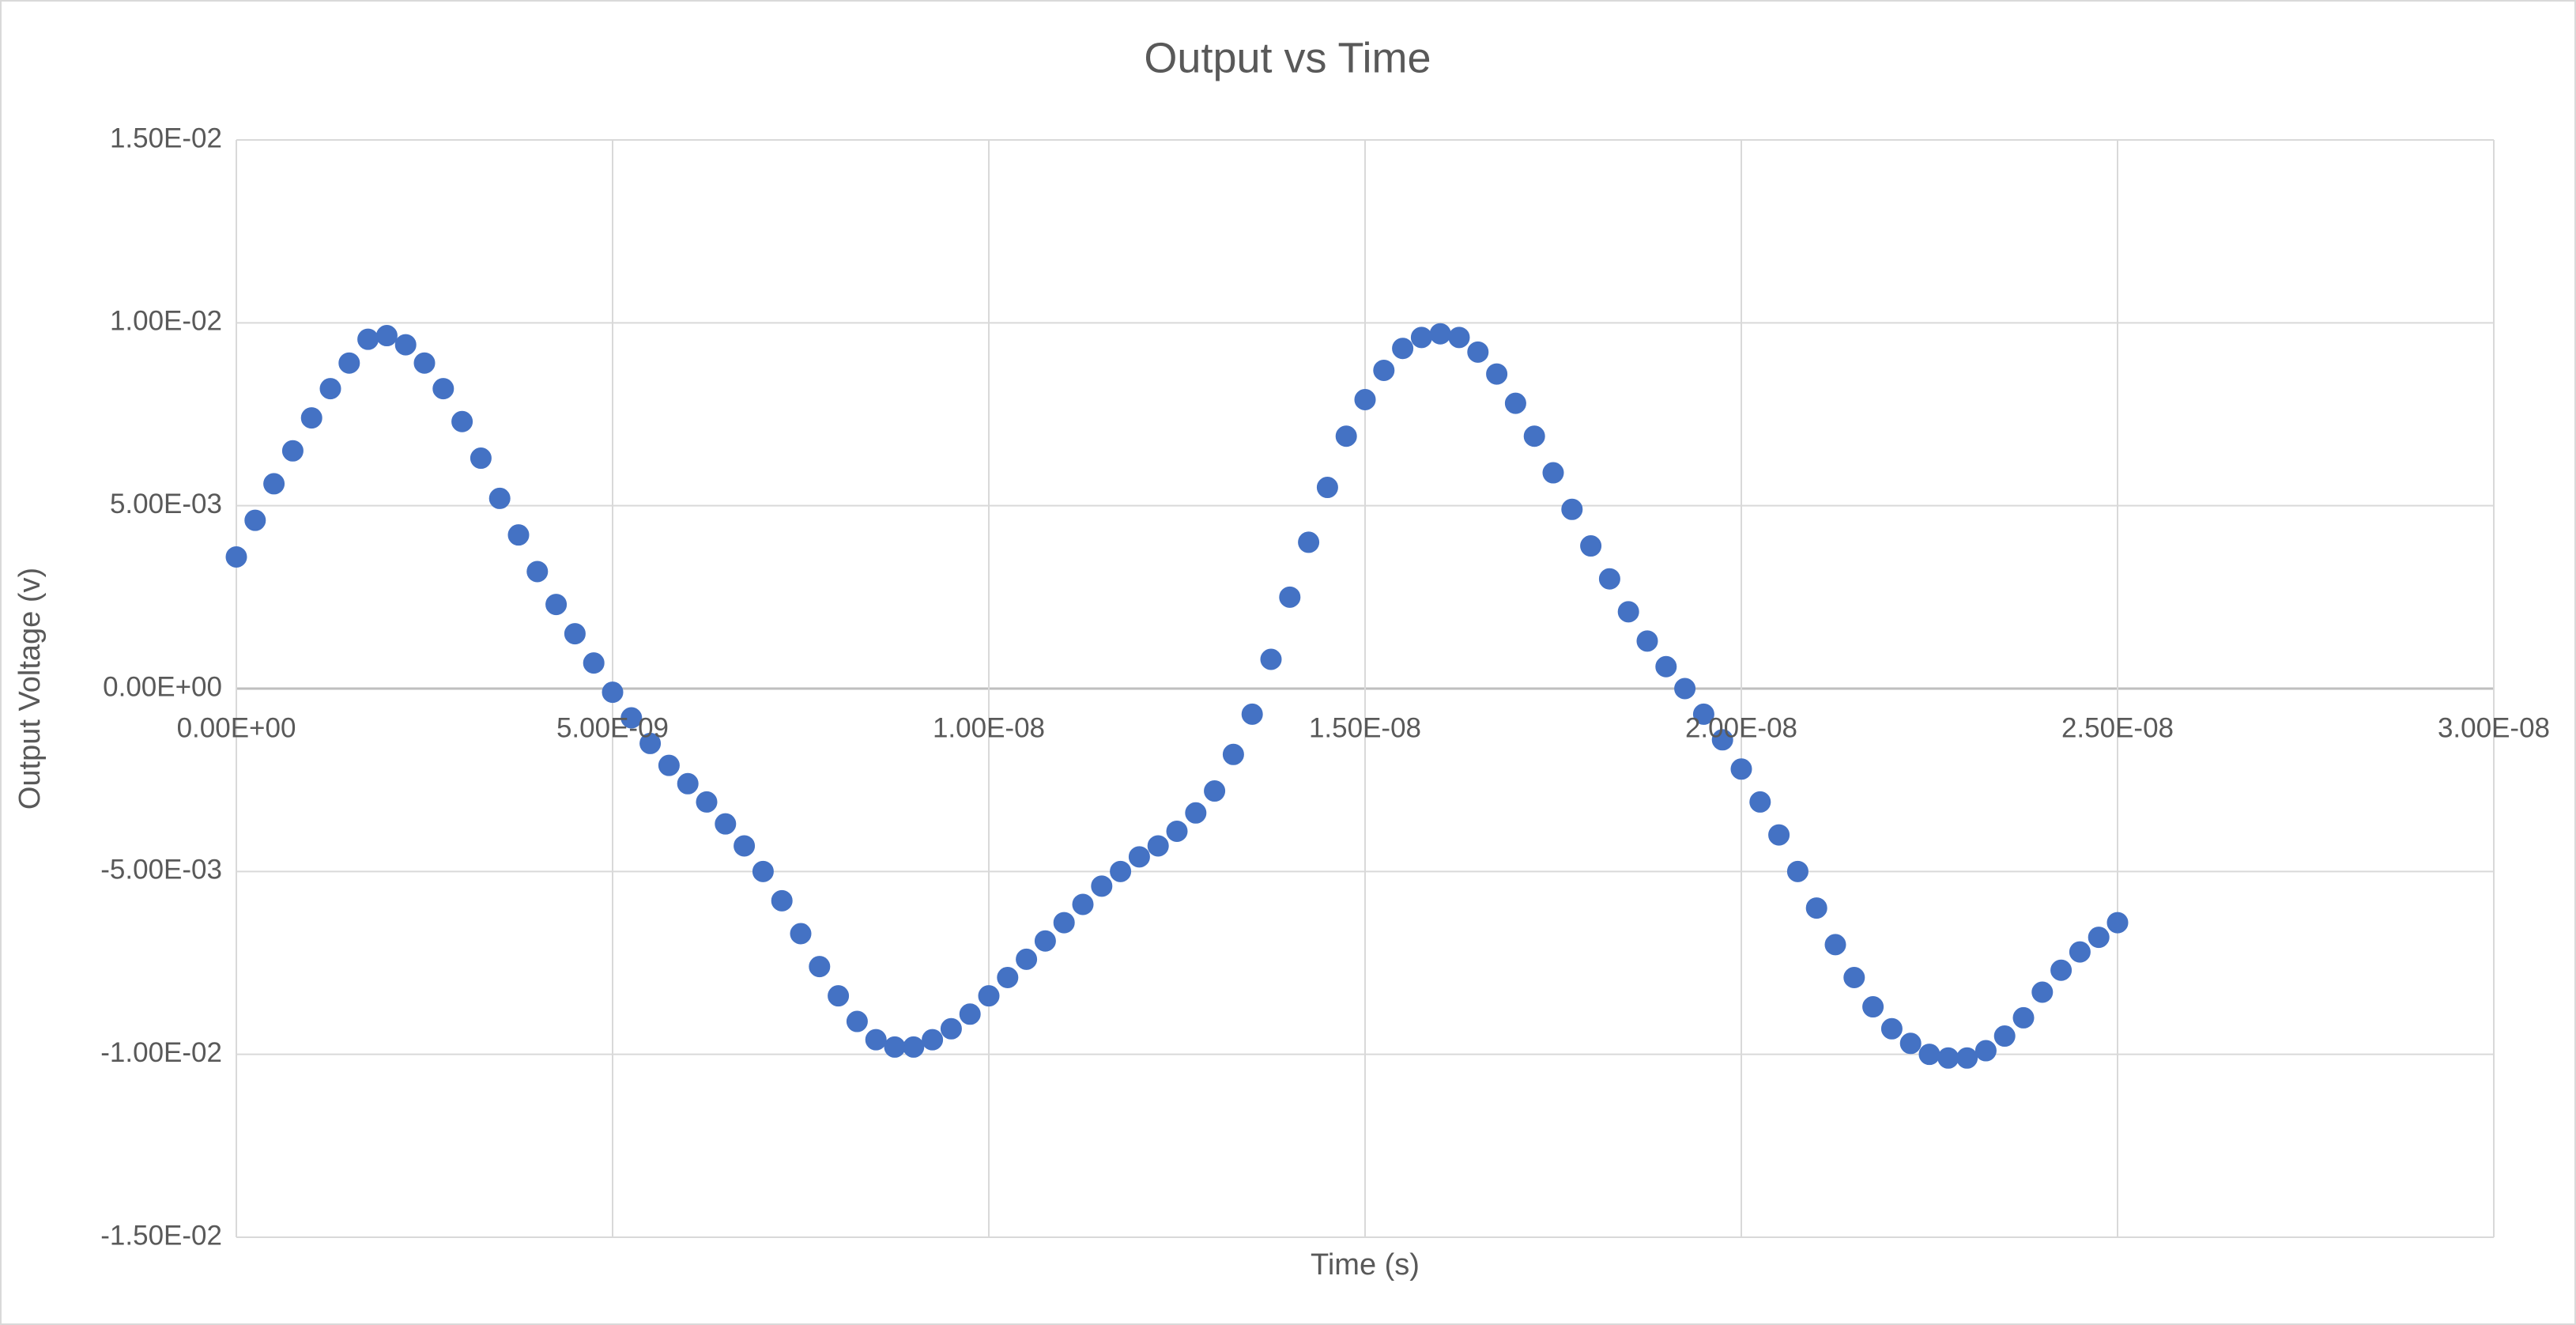 This screenshot has height=1325, width=2576. What do you see at coordinates (166, 321) in the screenshot?
I see `y-tick-label: 1.00E-02` at bounding box center [166, 321].